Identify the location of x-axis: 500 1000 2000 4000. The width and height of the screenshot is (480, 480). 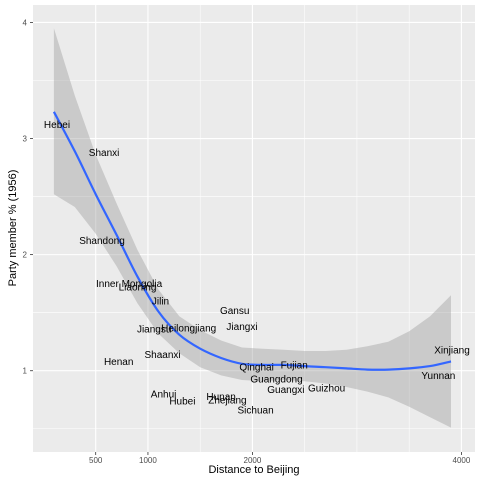
(280, 458).